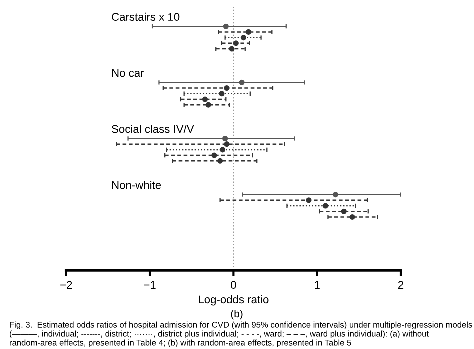 This screenshot has width=474, height=349. I want to click on annotation: Carstairs x 10, so click(146, 17).